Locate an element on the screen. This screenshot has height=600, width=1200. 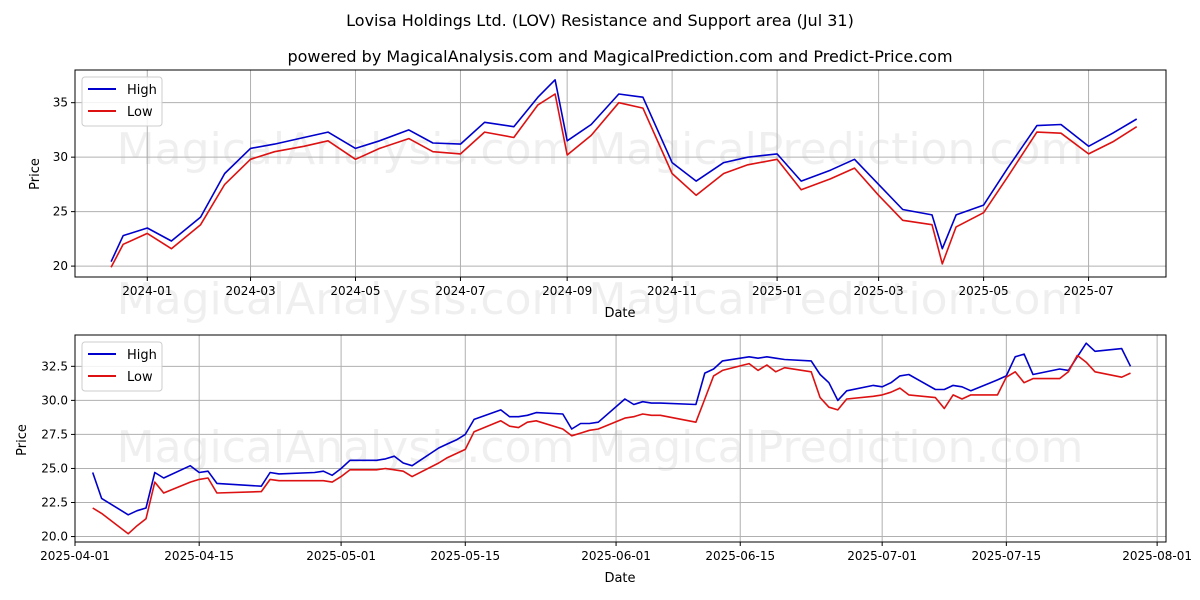
bottom-x-tick-label: 2025-04-15 is located at coordinates (199, 556).